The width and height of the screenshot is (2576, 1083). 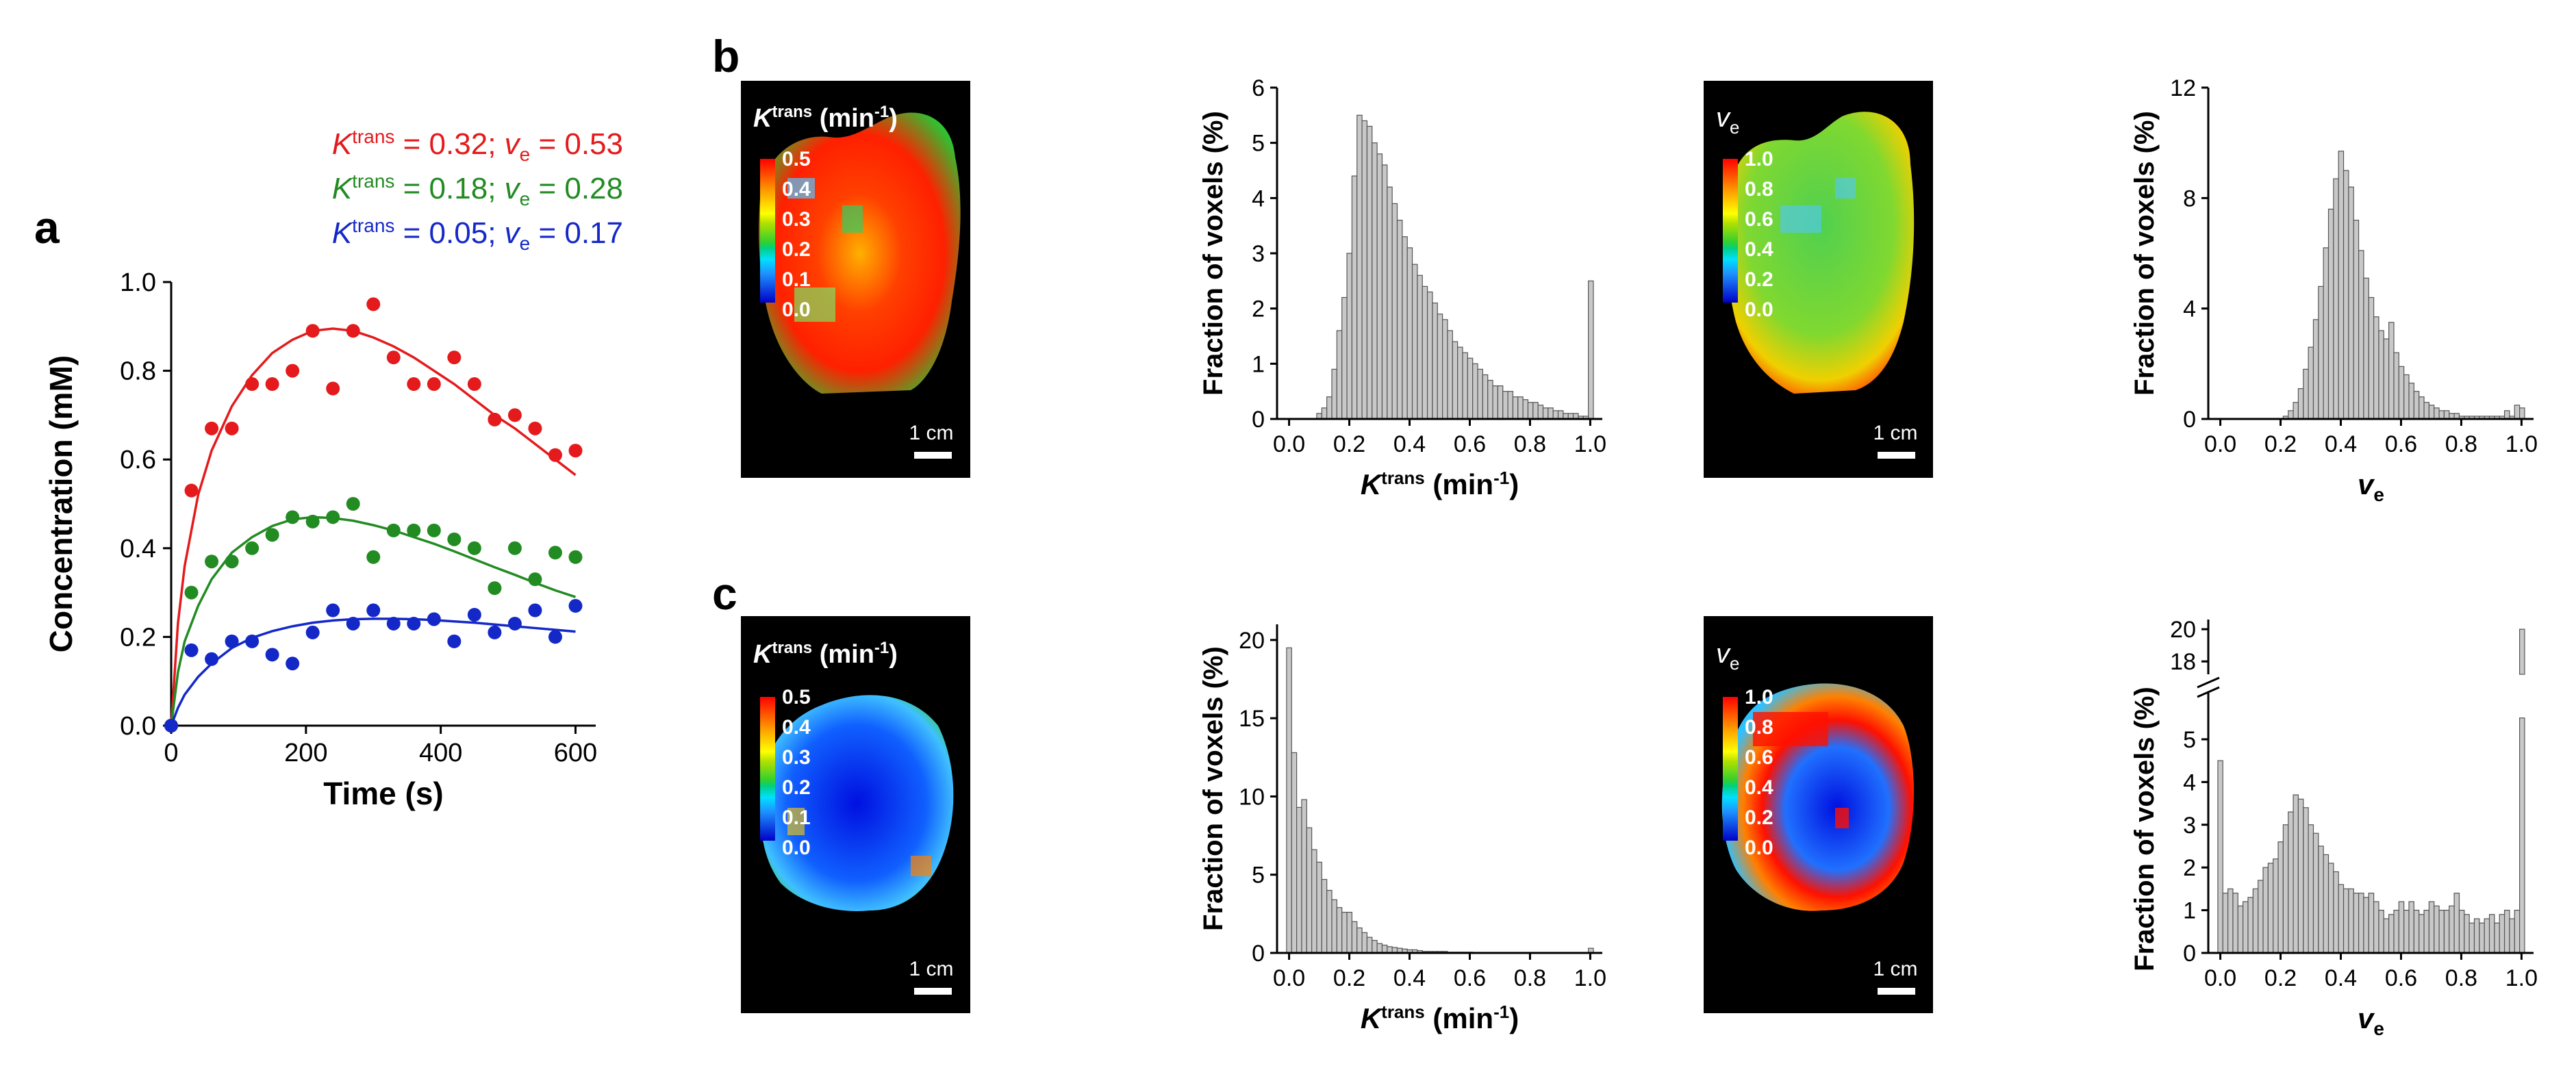 I want to click on x-tick-label: 1.0, so click(x=2521, y=978).